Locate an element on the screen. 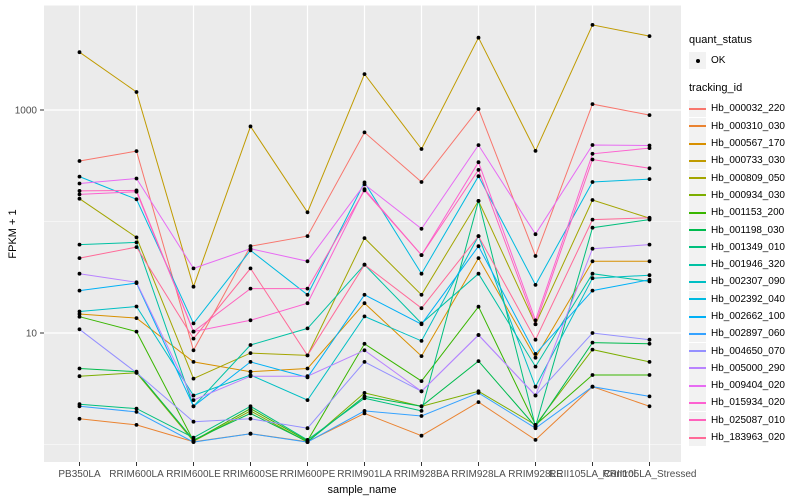 This screenshot has width=800, height=500. legend-item-Hb_002662_100: Hb_002662_100 is located at coordinates (744, 316).